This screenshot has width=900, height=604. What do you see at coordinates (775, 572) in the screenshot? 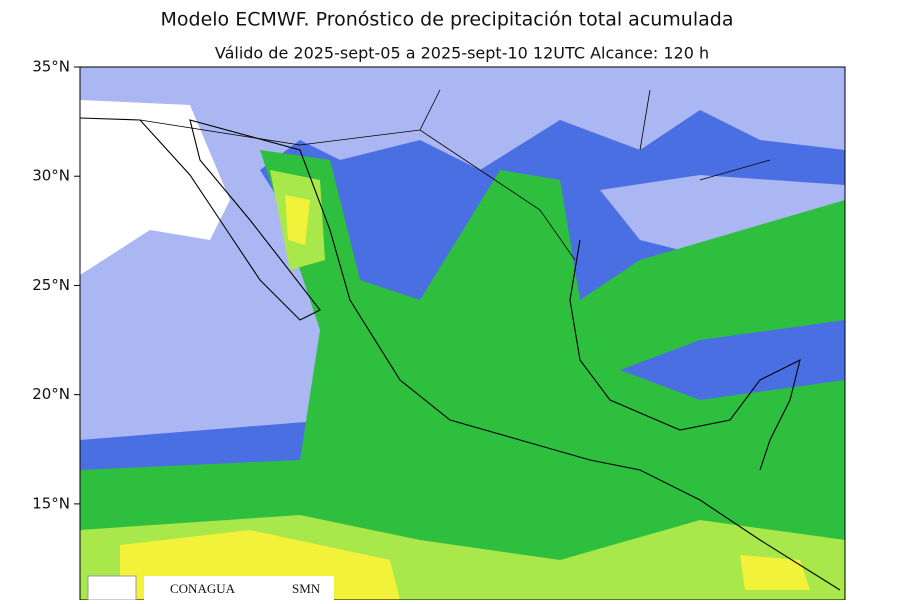
I see `field-yellow-east` at bounding box center [775, 572].